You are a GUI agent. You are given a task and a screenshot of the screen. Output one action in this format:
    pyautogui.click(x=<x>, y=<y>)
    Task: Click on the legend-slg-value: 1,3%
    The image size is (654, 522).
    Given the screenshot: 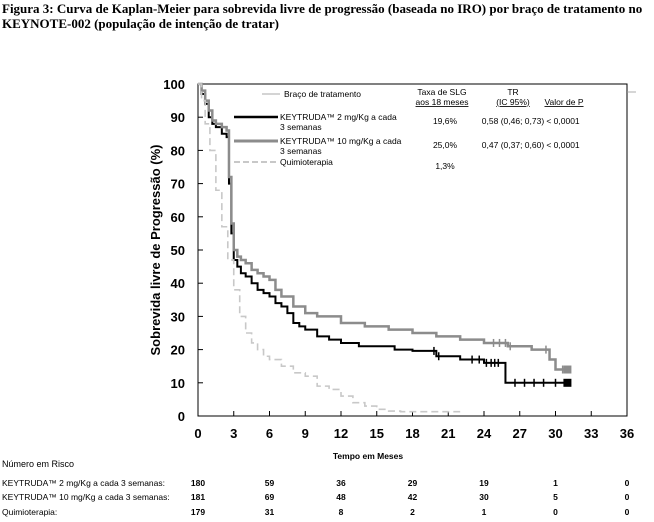 What is the action you would take?
    pyautogui.click(x=445, y=166)
    